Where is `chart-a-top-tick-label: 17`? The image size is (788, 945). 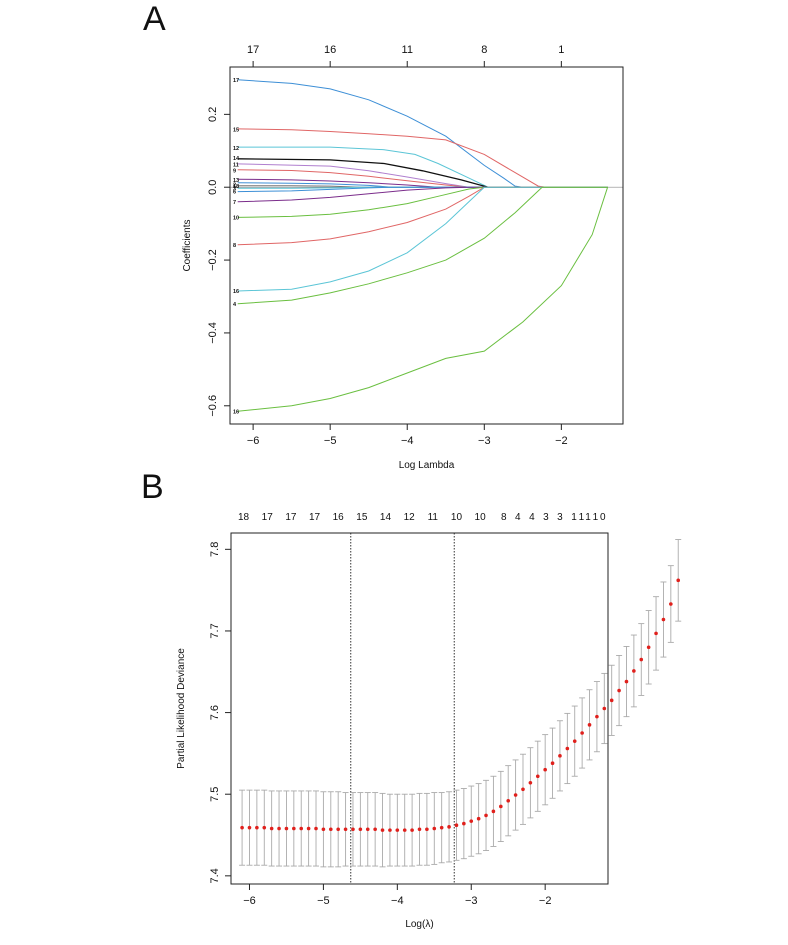
chart-a-top-tick-label: 17 is located at coordinates (253, 50).